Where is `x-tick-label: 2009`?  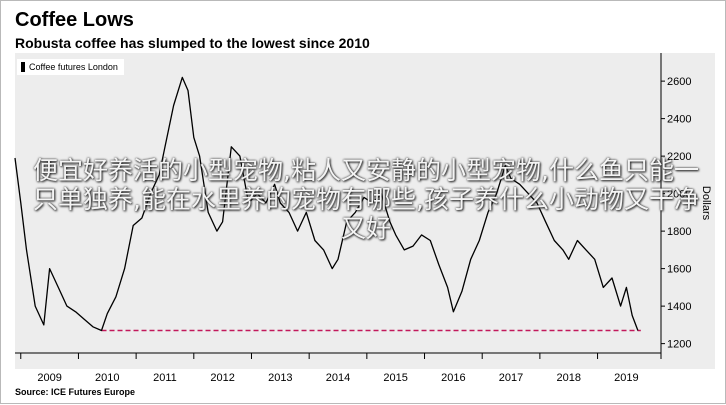
x-tick-label: 2009 is located at coordinates (49, 378).